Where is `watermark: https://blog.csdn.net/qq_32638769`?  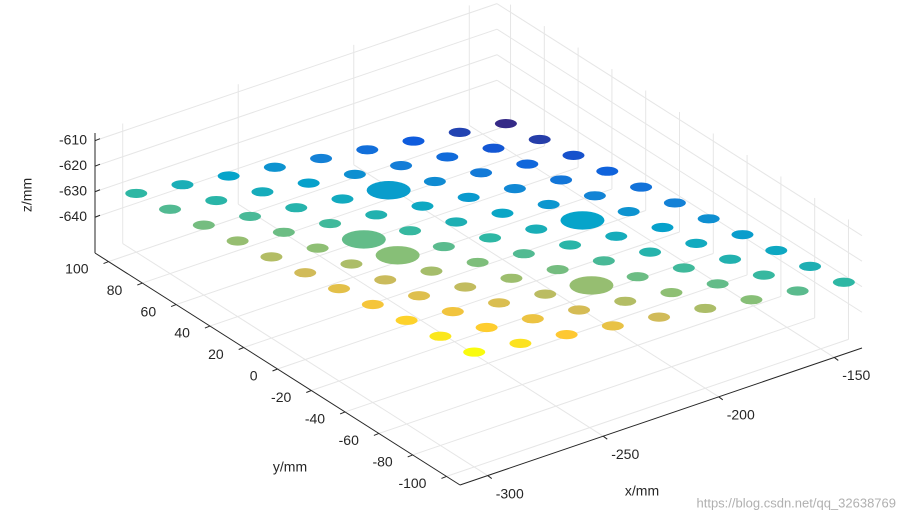 watermark: https://blog.csdn.net/qq_32638769 is located at coordinates (797, 502).